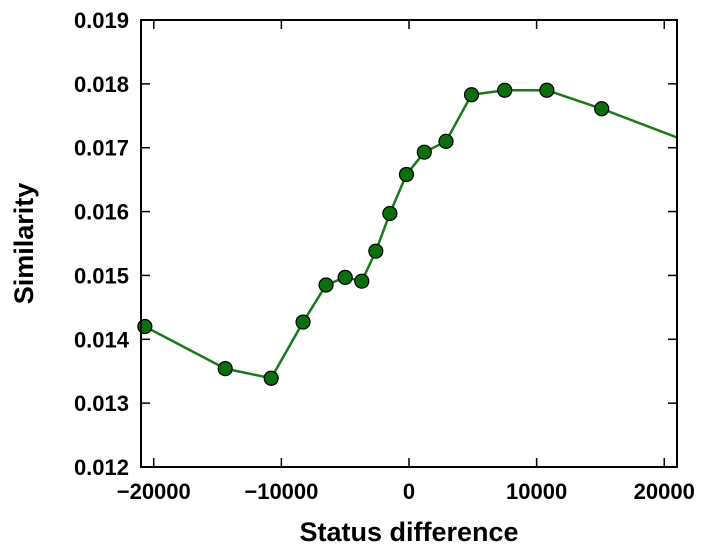 The width and height of the screenshot is (713, 551). Describe the element at coordinates (281, 491) in the screenshot. I see `x-tick-label: −10000` at that location.